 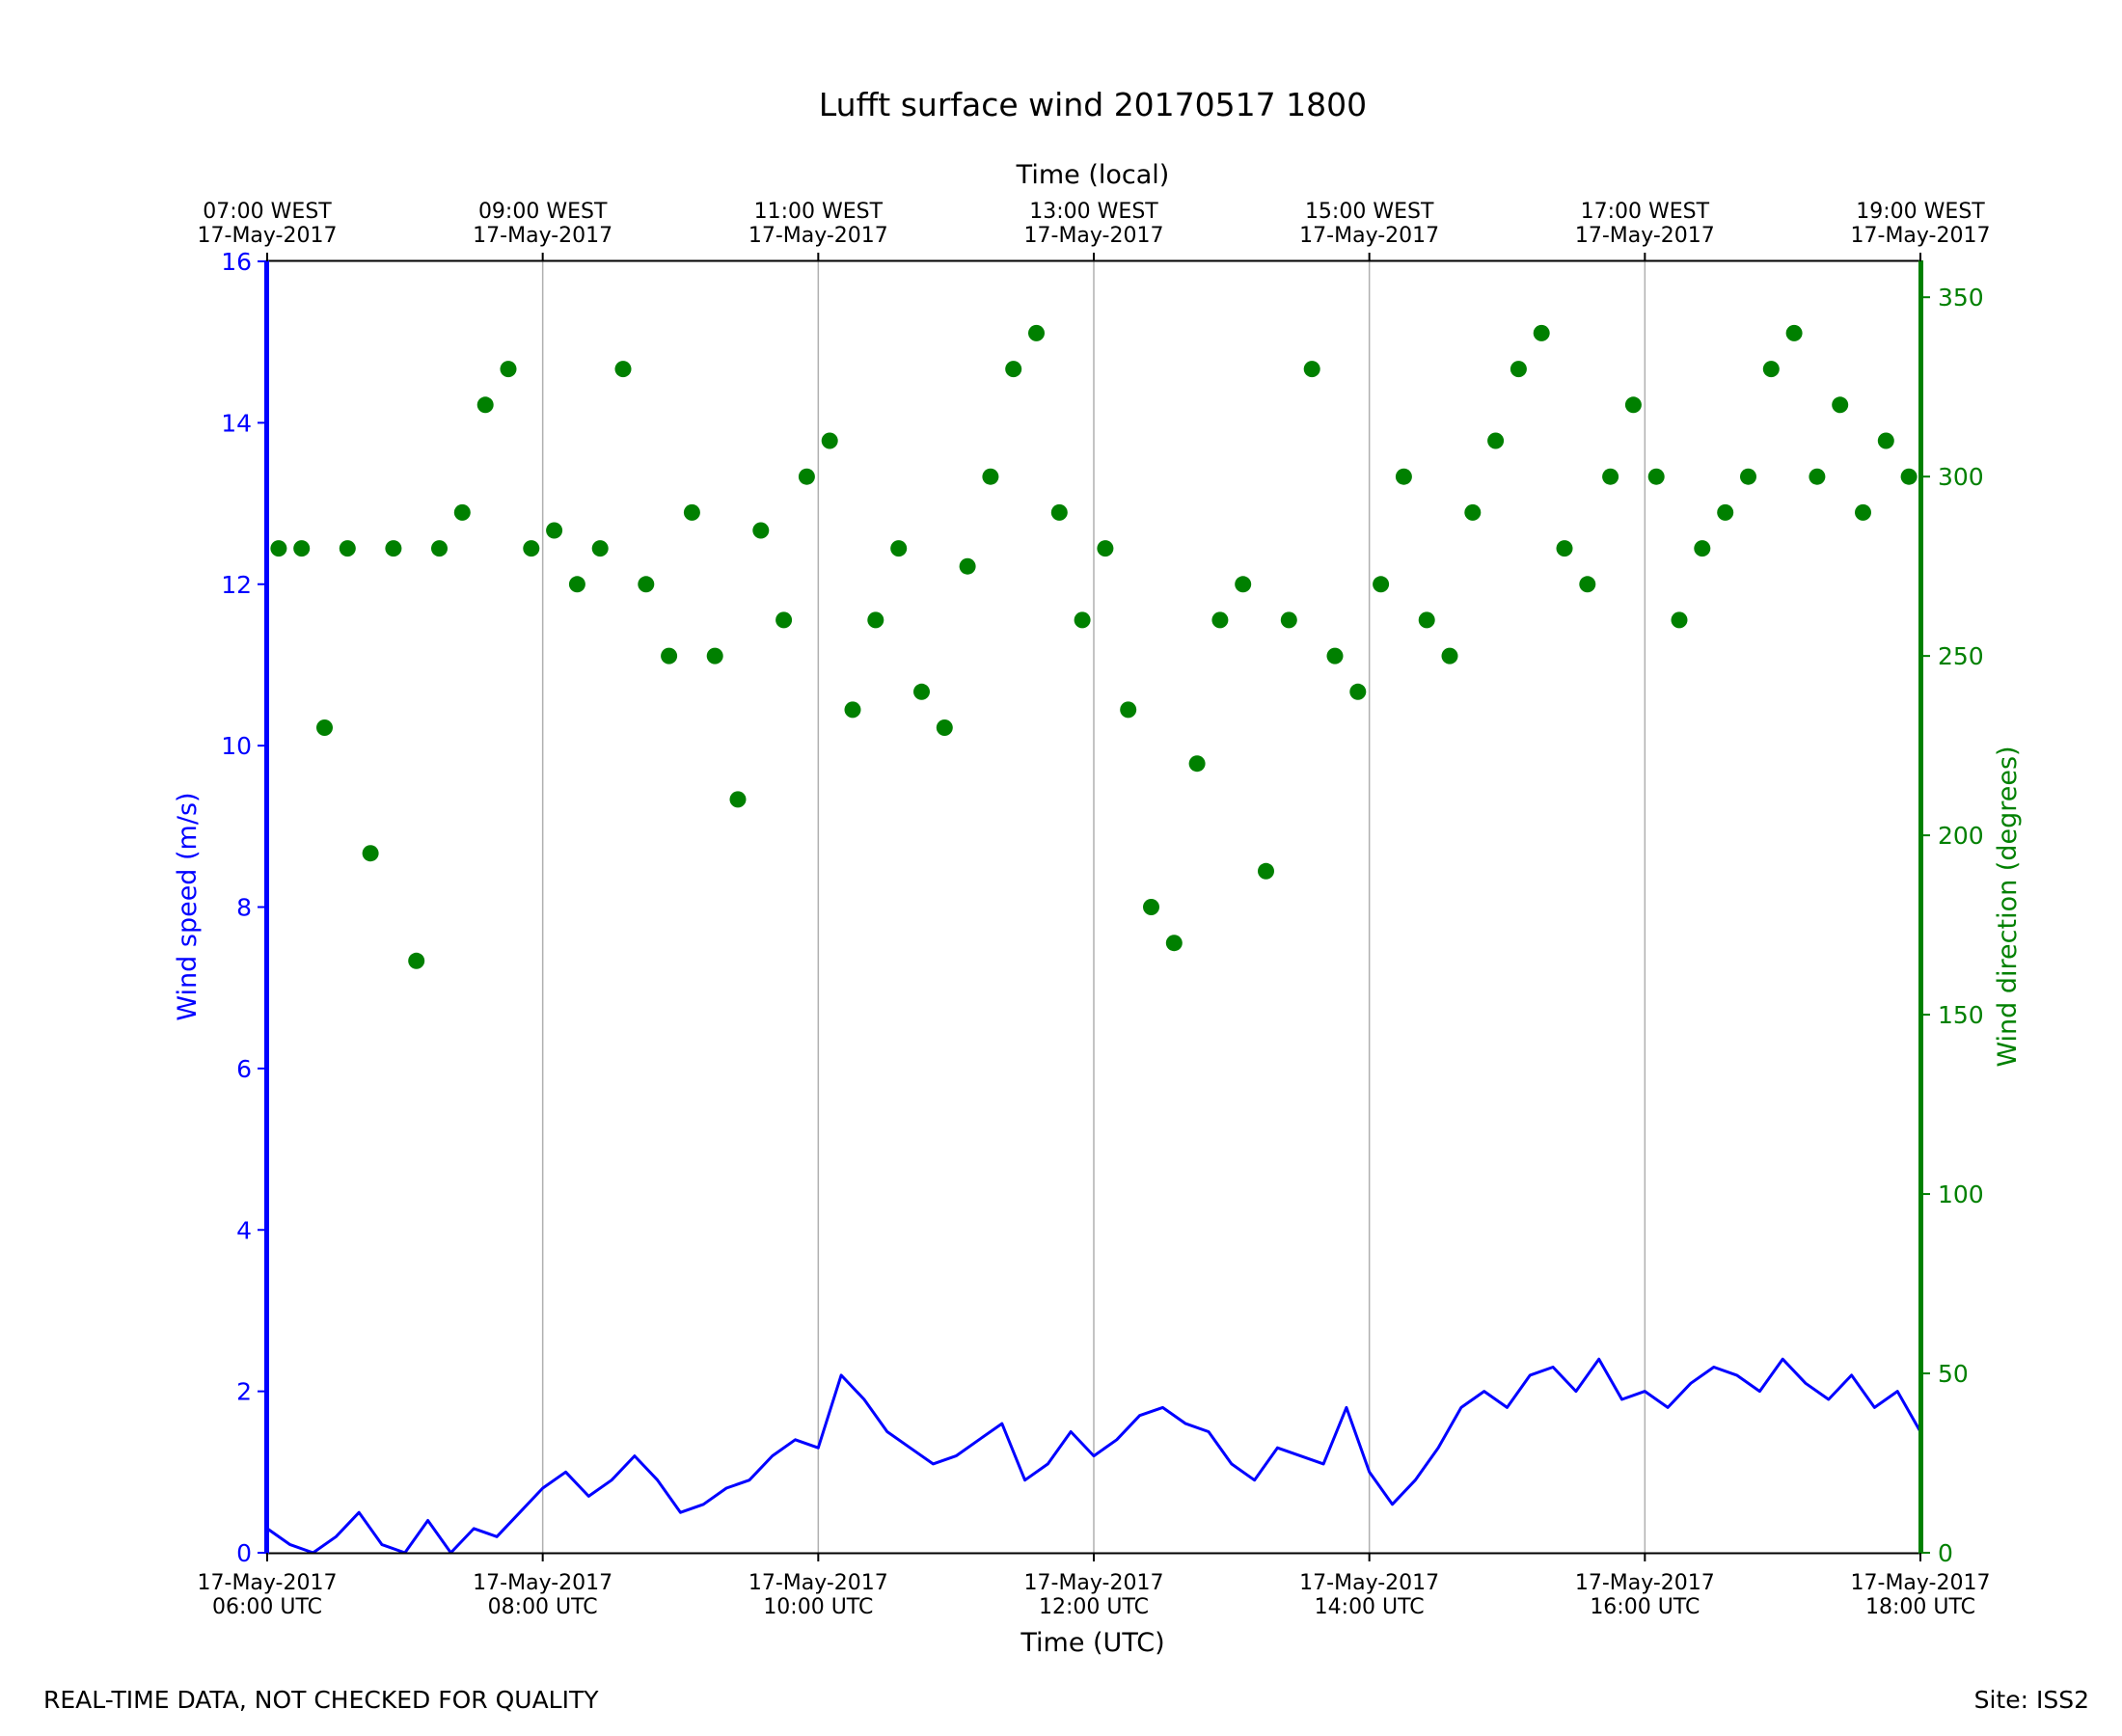 I want to click on right-tick-label: 0, so click(x=1946, y=1553).